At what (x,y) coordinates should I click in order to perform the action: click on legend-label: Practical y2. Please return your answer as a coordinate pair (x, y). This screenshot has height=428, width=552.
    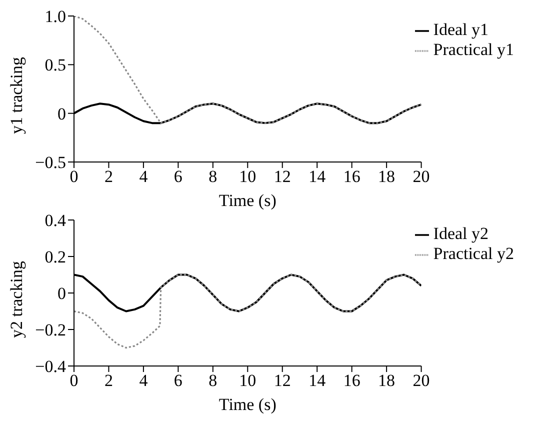
    Looking at the image, I should click on (473, 253).